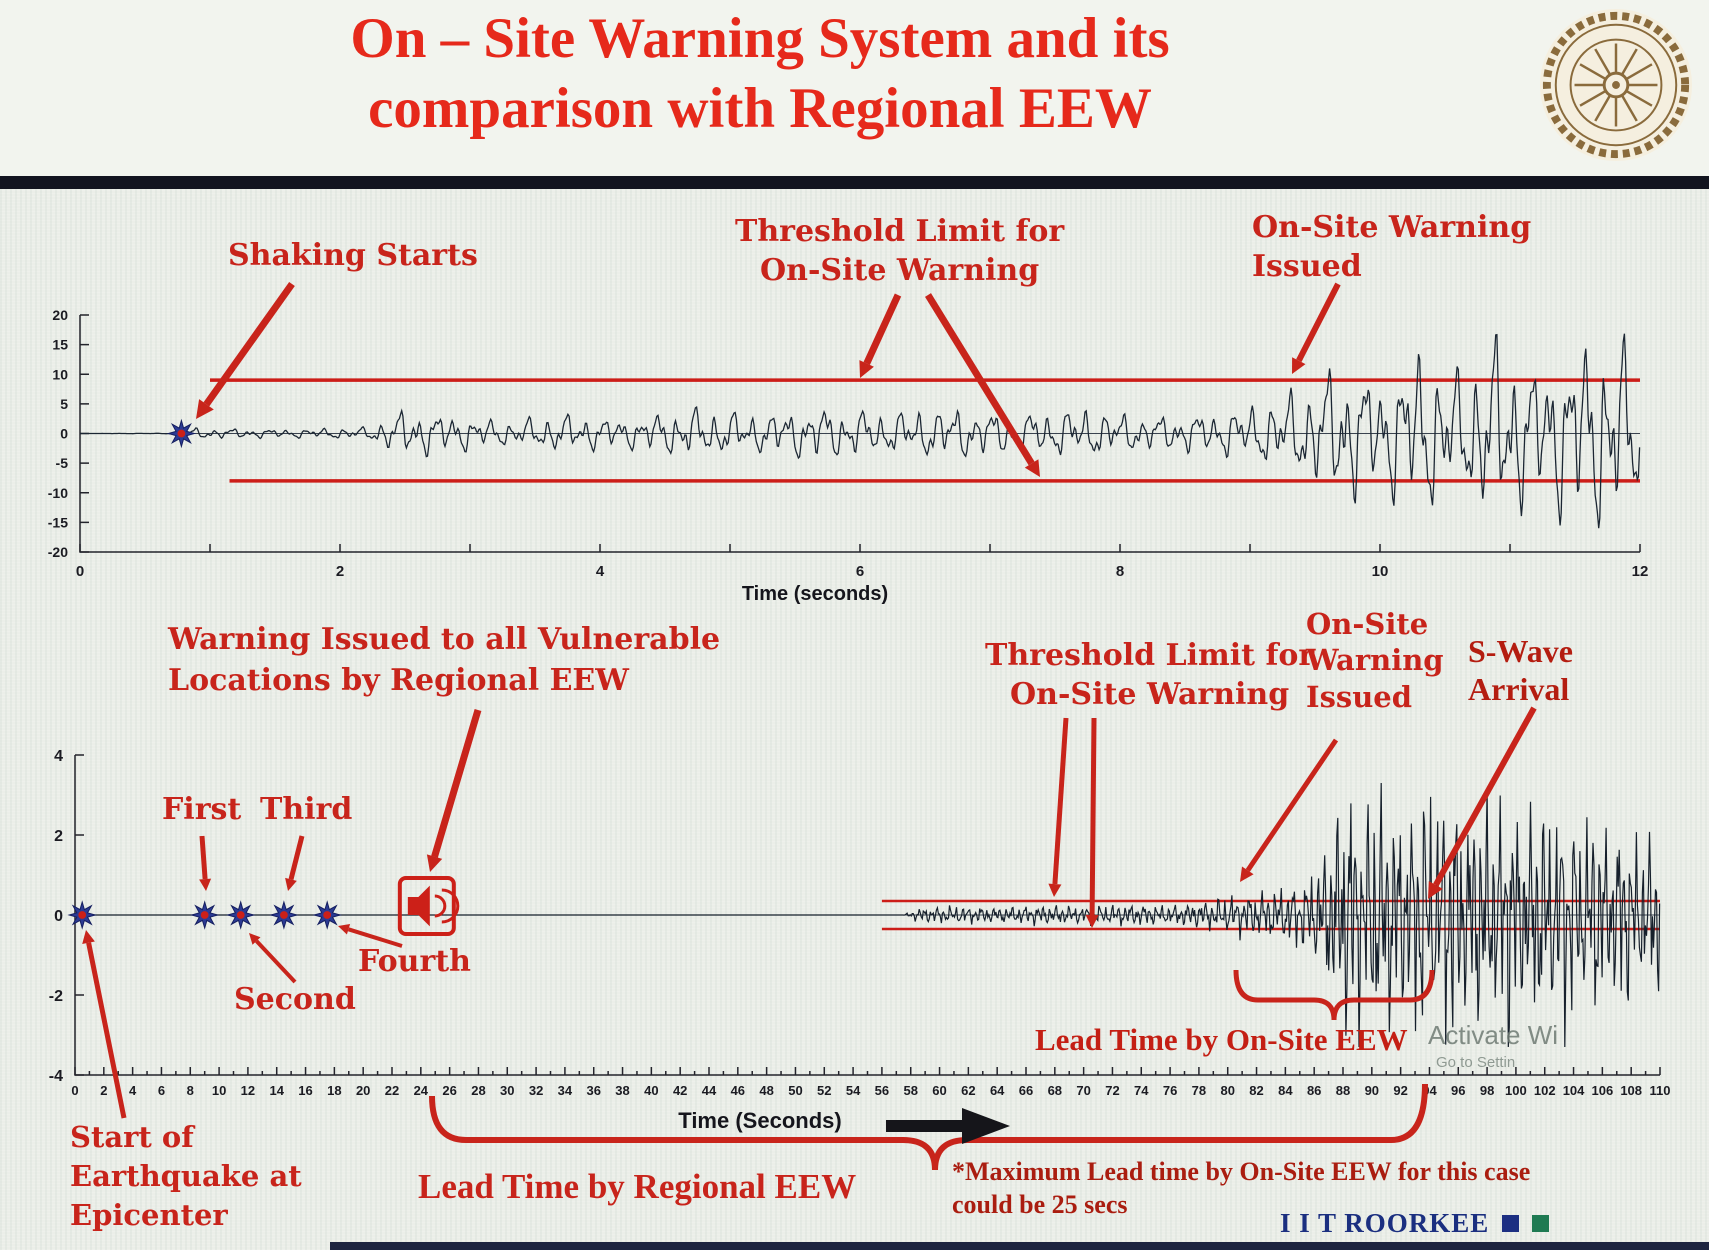 The height and width of the screenshot is (1250, 1709). What do you see at coordinates (58, 522) in the screenshot?
I see `tick-label: -15` at bounding box center [58, 522].